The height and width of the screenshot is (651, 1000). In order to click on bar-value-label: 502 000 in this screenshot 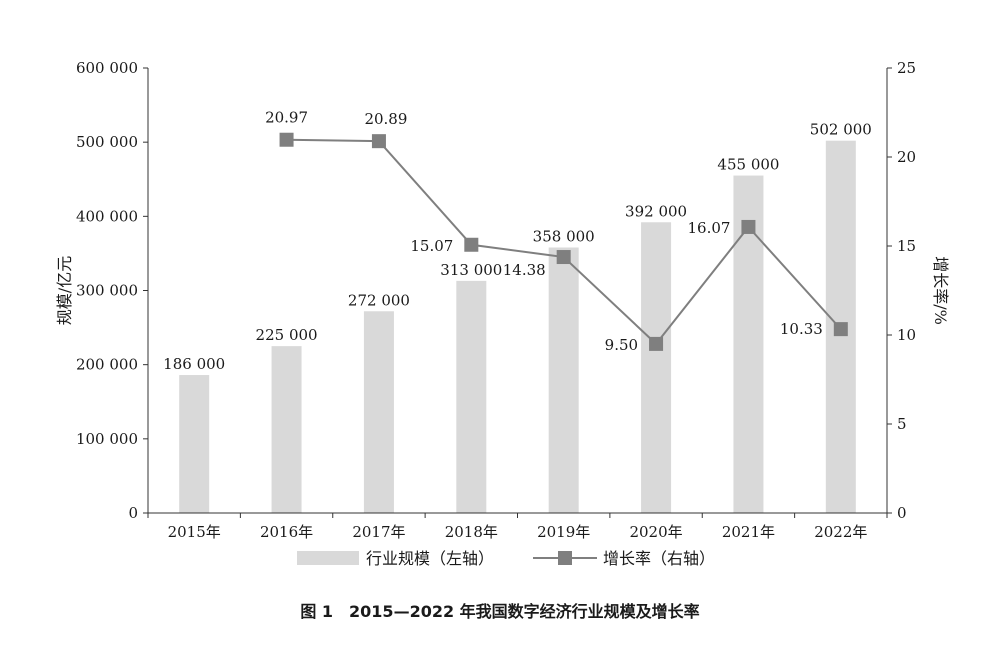, I will do `click(841, 130)`.